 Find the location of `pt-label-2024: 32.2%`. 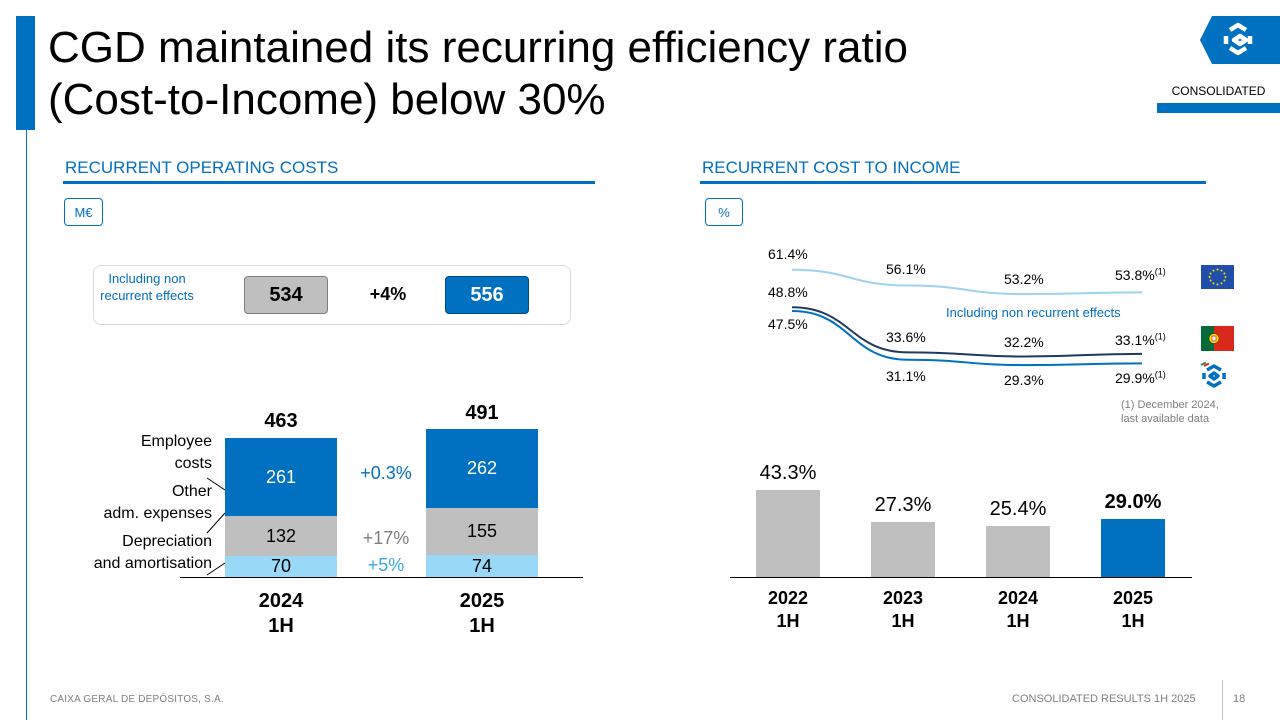

pt-label-2024: 32.2% is located at coordinates (1024, 342).